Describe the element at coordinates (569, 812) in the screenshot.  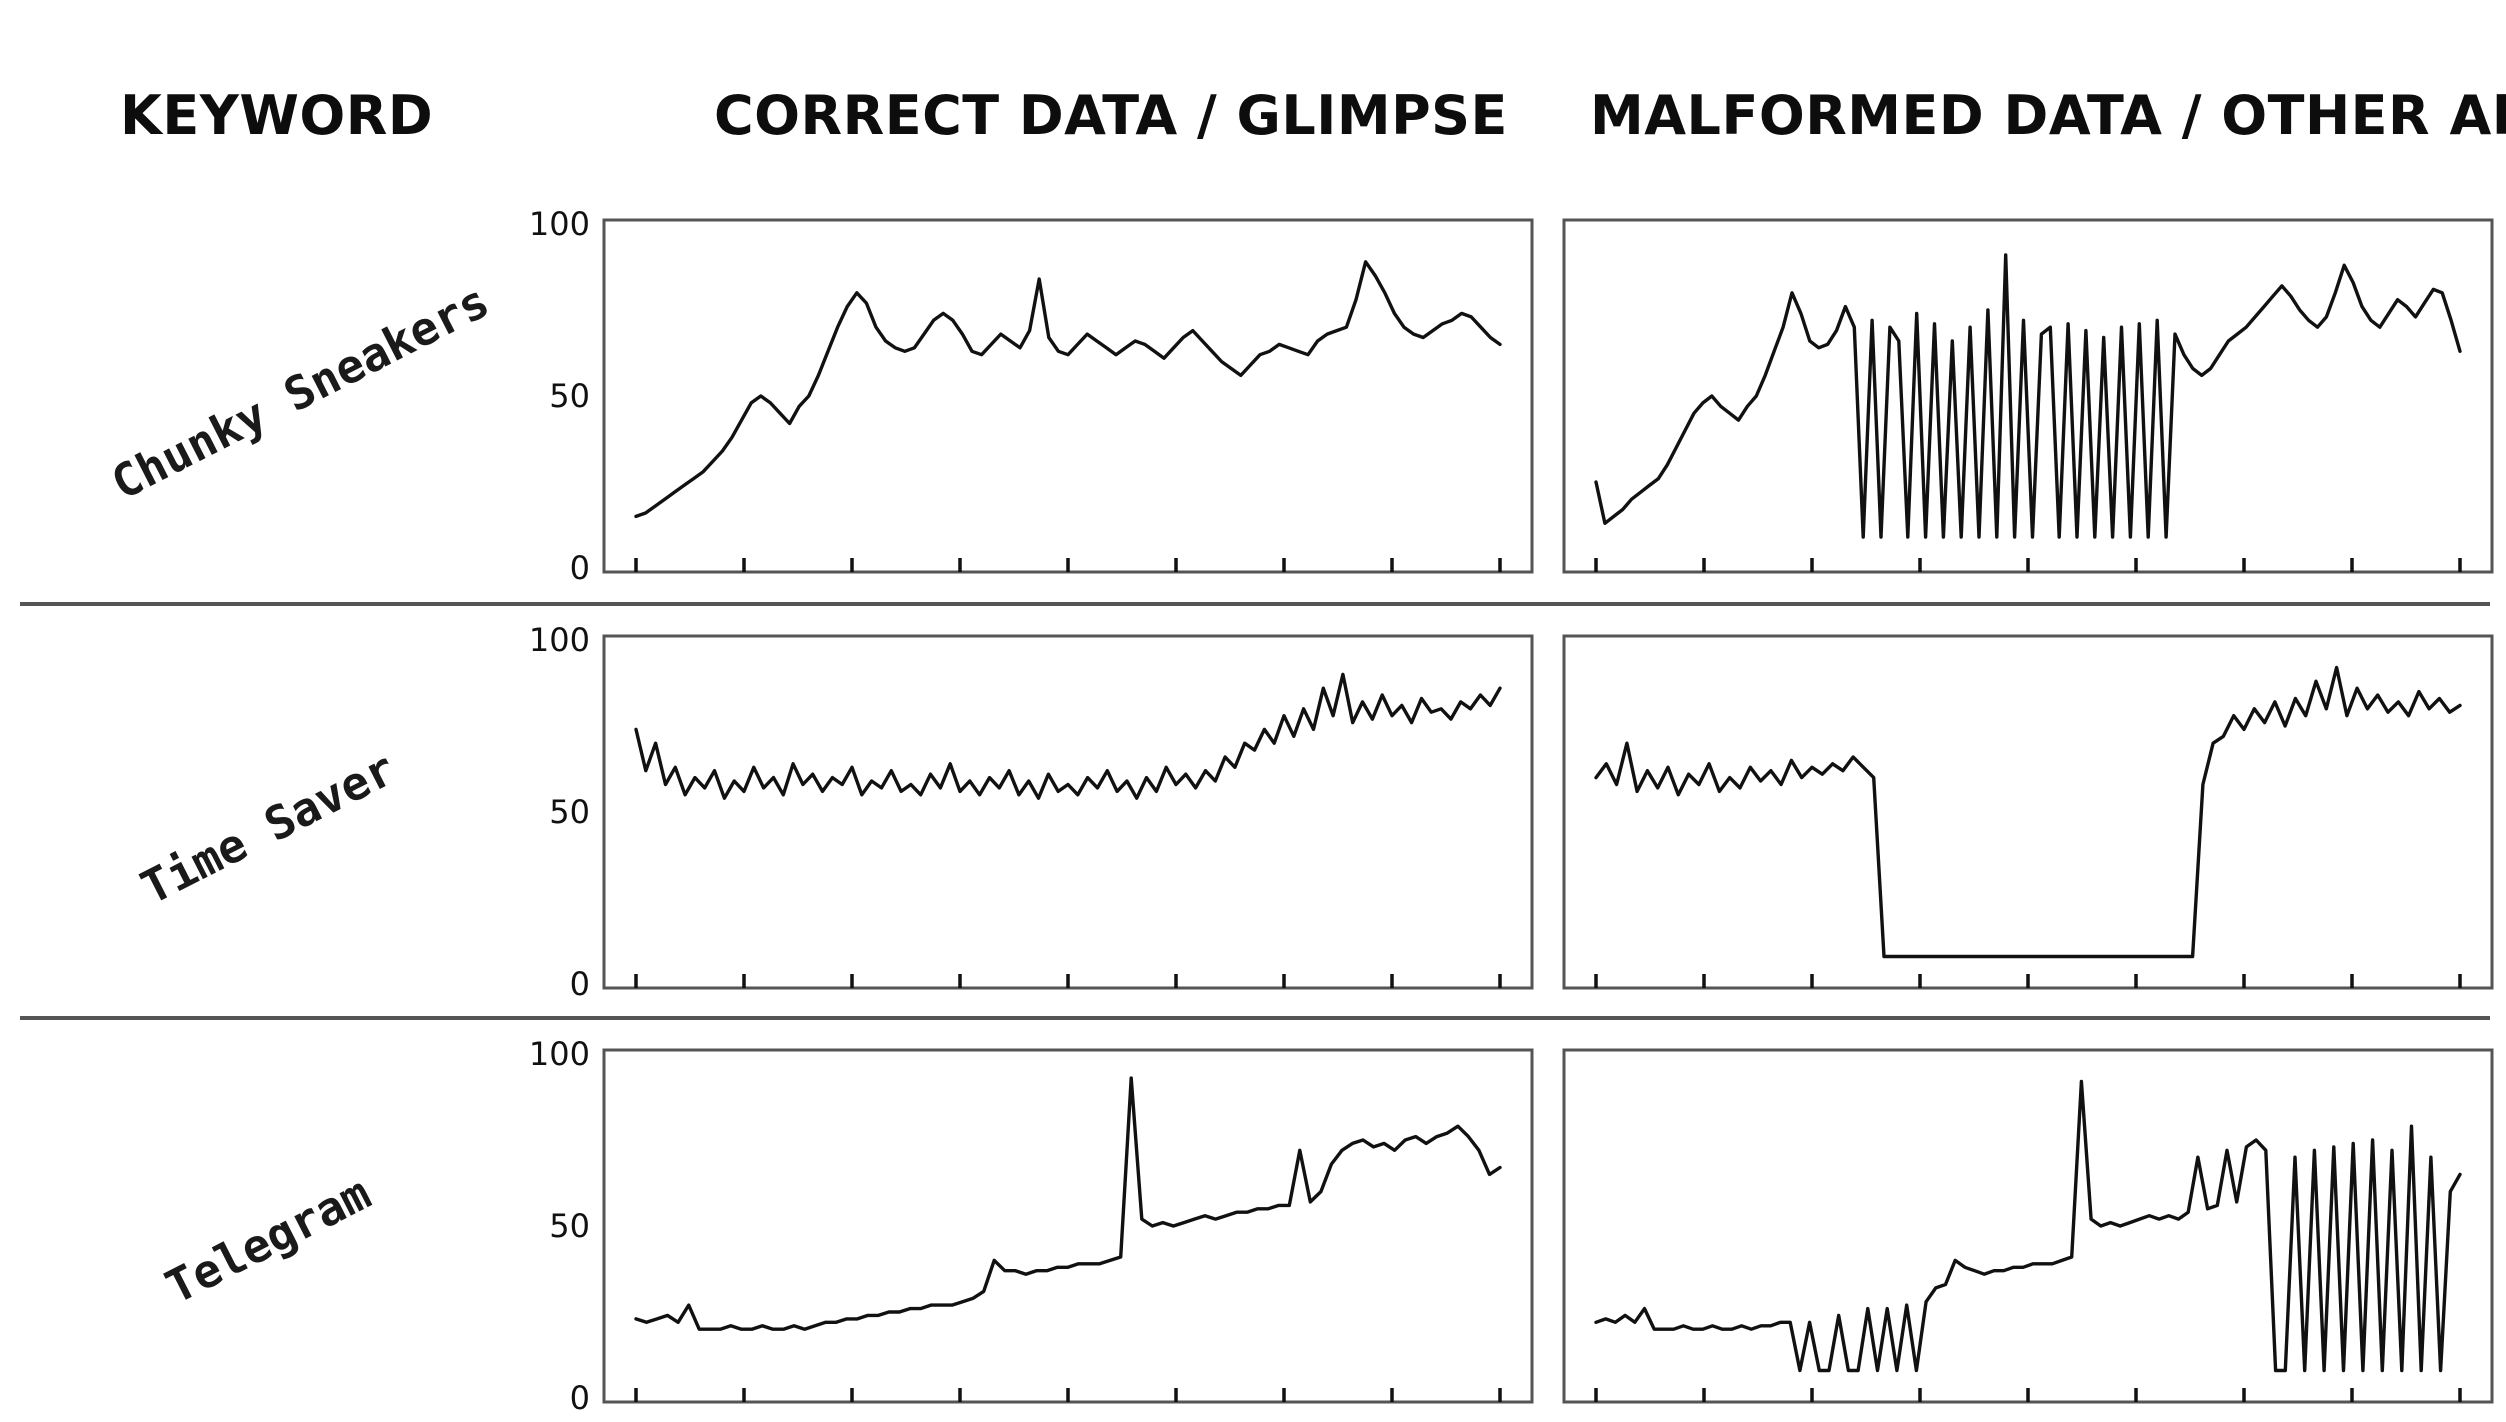
I see `chart-time-saver-correct-y-tick-label: 50` at that location.